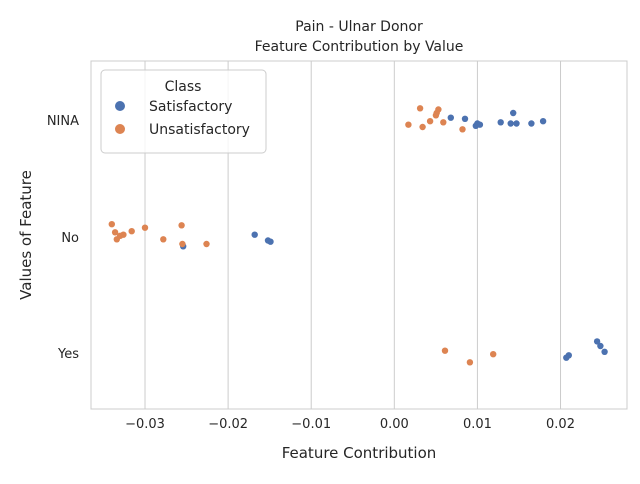 The height and width of the screenshot is (484, 640). What do you see at coordinates (228, 424) in the screenshot?
I see `x-tick-label: −0.02` at bounding box center [228, 424].